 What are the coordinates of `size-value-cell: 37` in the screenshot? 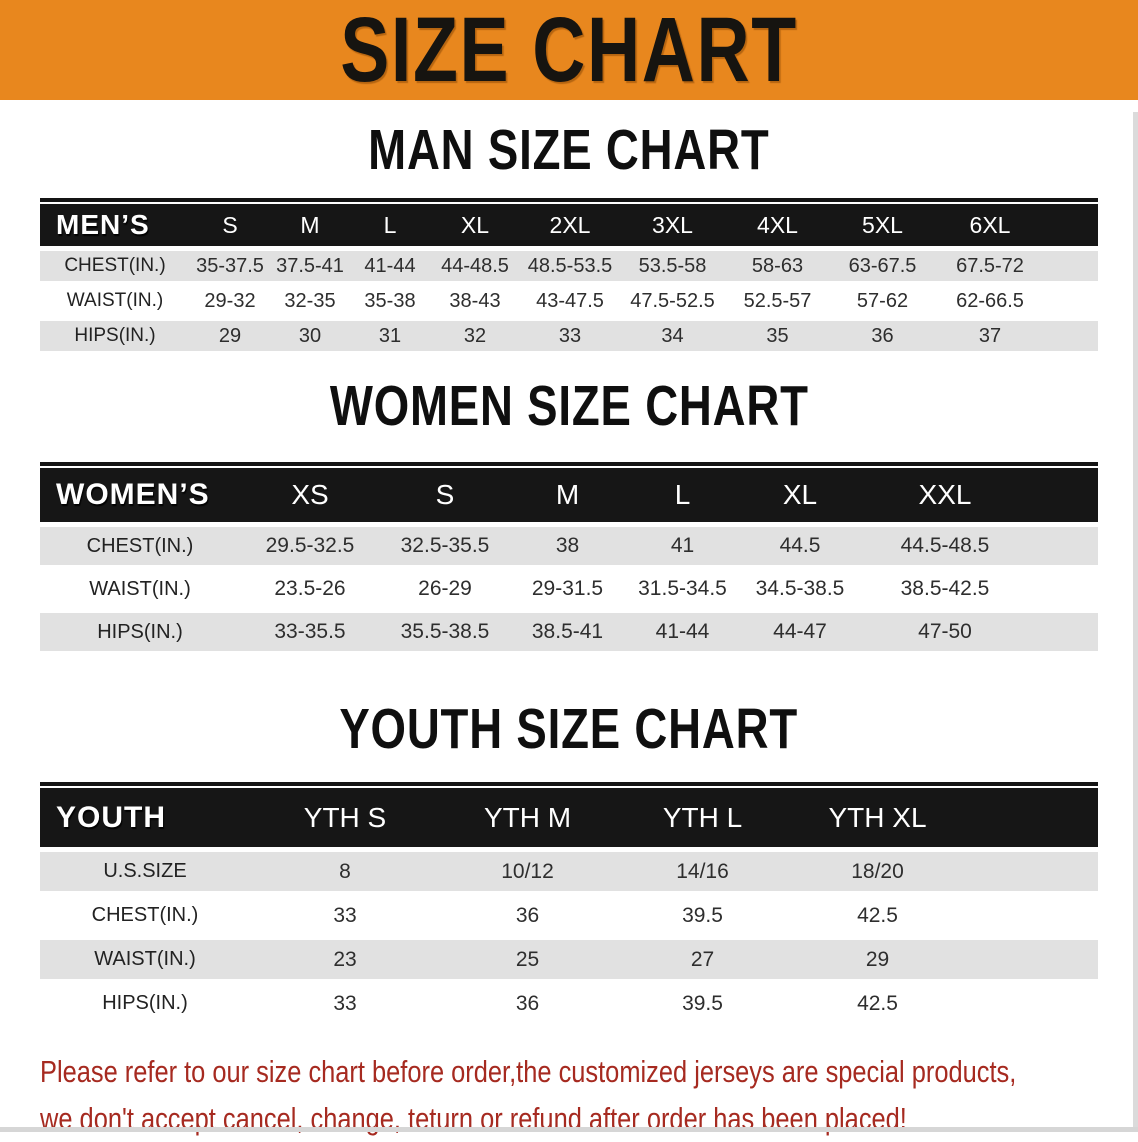 It's located at (990, 333).